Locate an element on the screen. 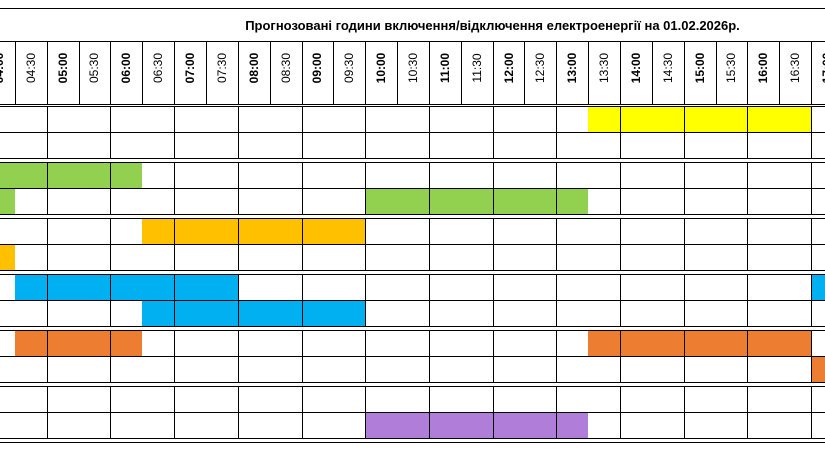 The height and width of the screenshot is (450, 825). time-column-label: 07:00 is located at coordinates (190, 68).